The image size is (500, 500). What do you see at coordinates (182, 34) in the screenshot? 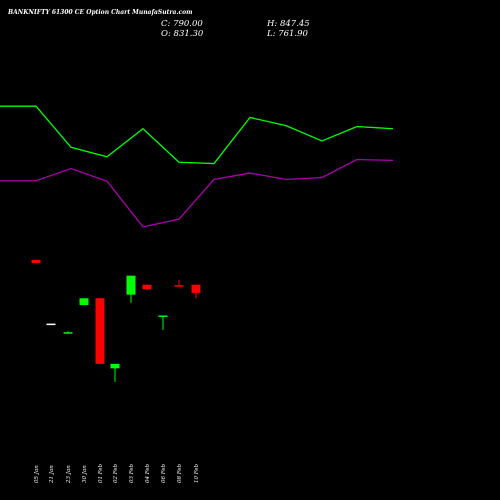
I see `open-value: O: 831.30` at bounding box center [182, 34].